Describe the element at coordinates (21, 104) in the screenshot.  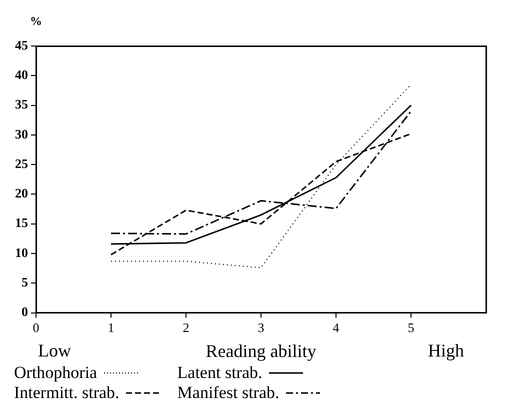
I see `y-tick-label: 35` at that location.